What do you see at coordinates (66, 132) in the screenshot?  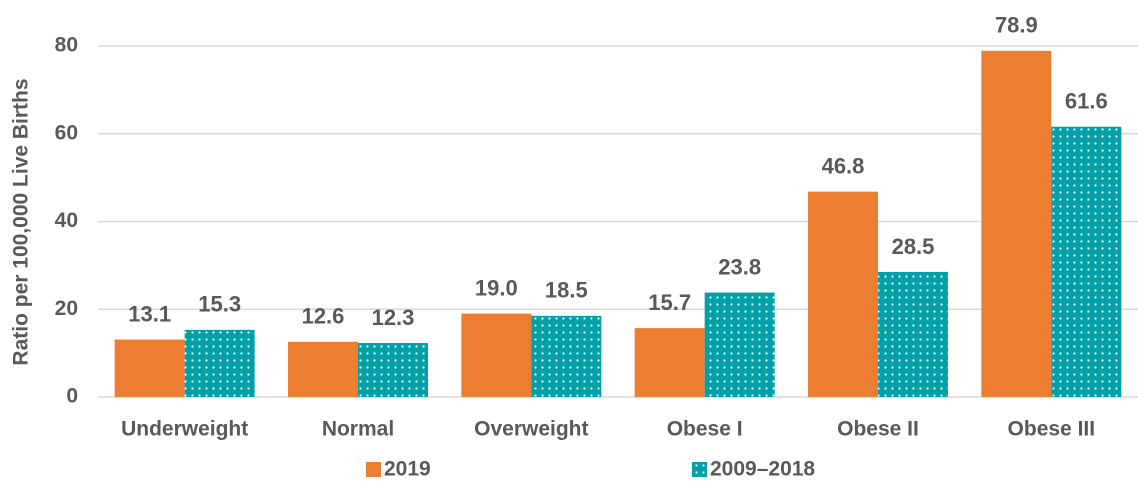 I see `y-tick-label: 60` at bounding box center [66, 132].